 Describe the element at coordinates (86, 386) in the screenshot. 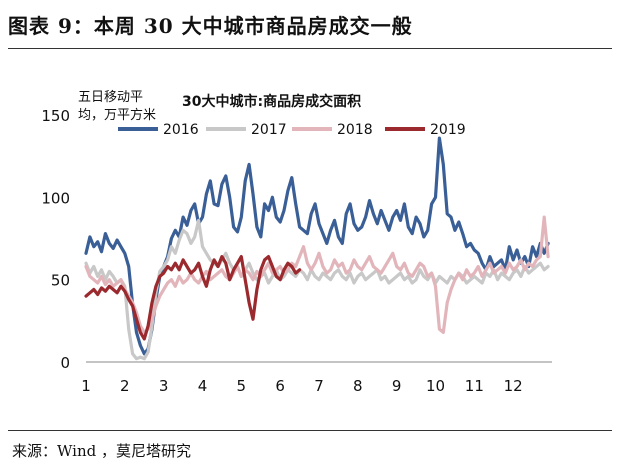

I see `x-tick-label: 1` at that location.